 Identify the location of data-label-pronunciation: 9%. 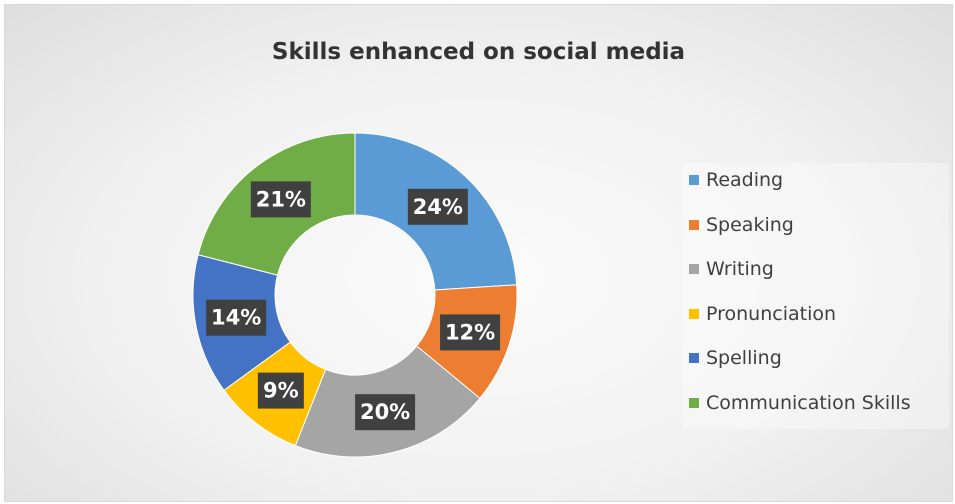
(280, 390).